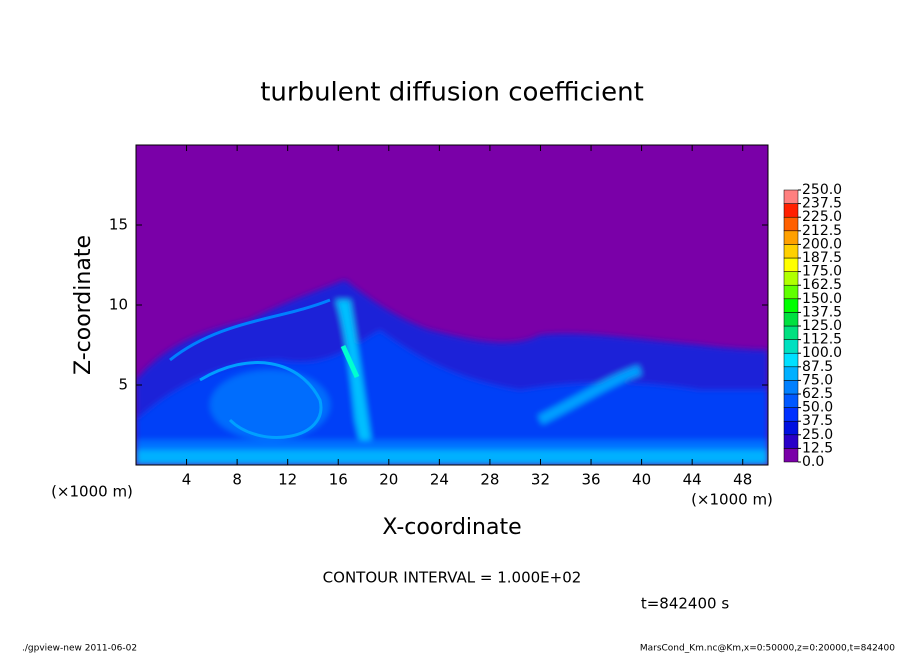  Describe the element at coordinates (822, 326) in the screenshot. I see `colorbar-label: 125.0` at that location.